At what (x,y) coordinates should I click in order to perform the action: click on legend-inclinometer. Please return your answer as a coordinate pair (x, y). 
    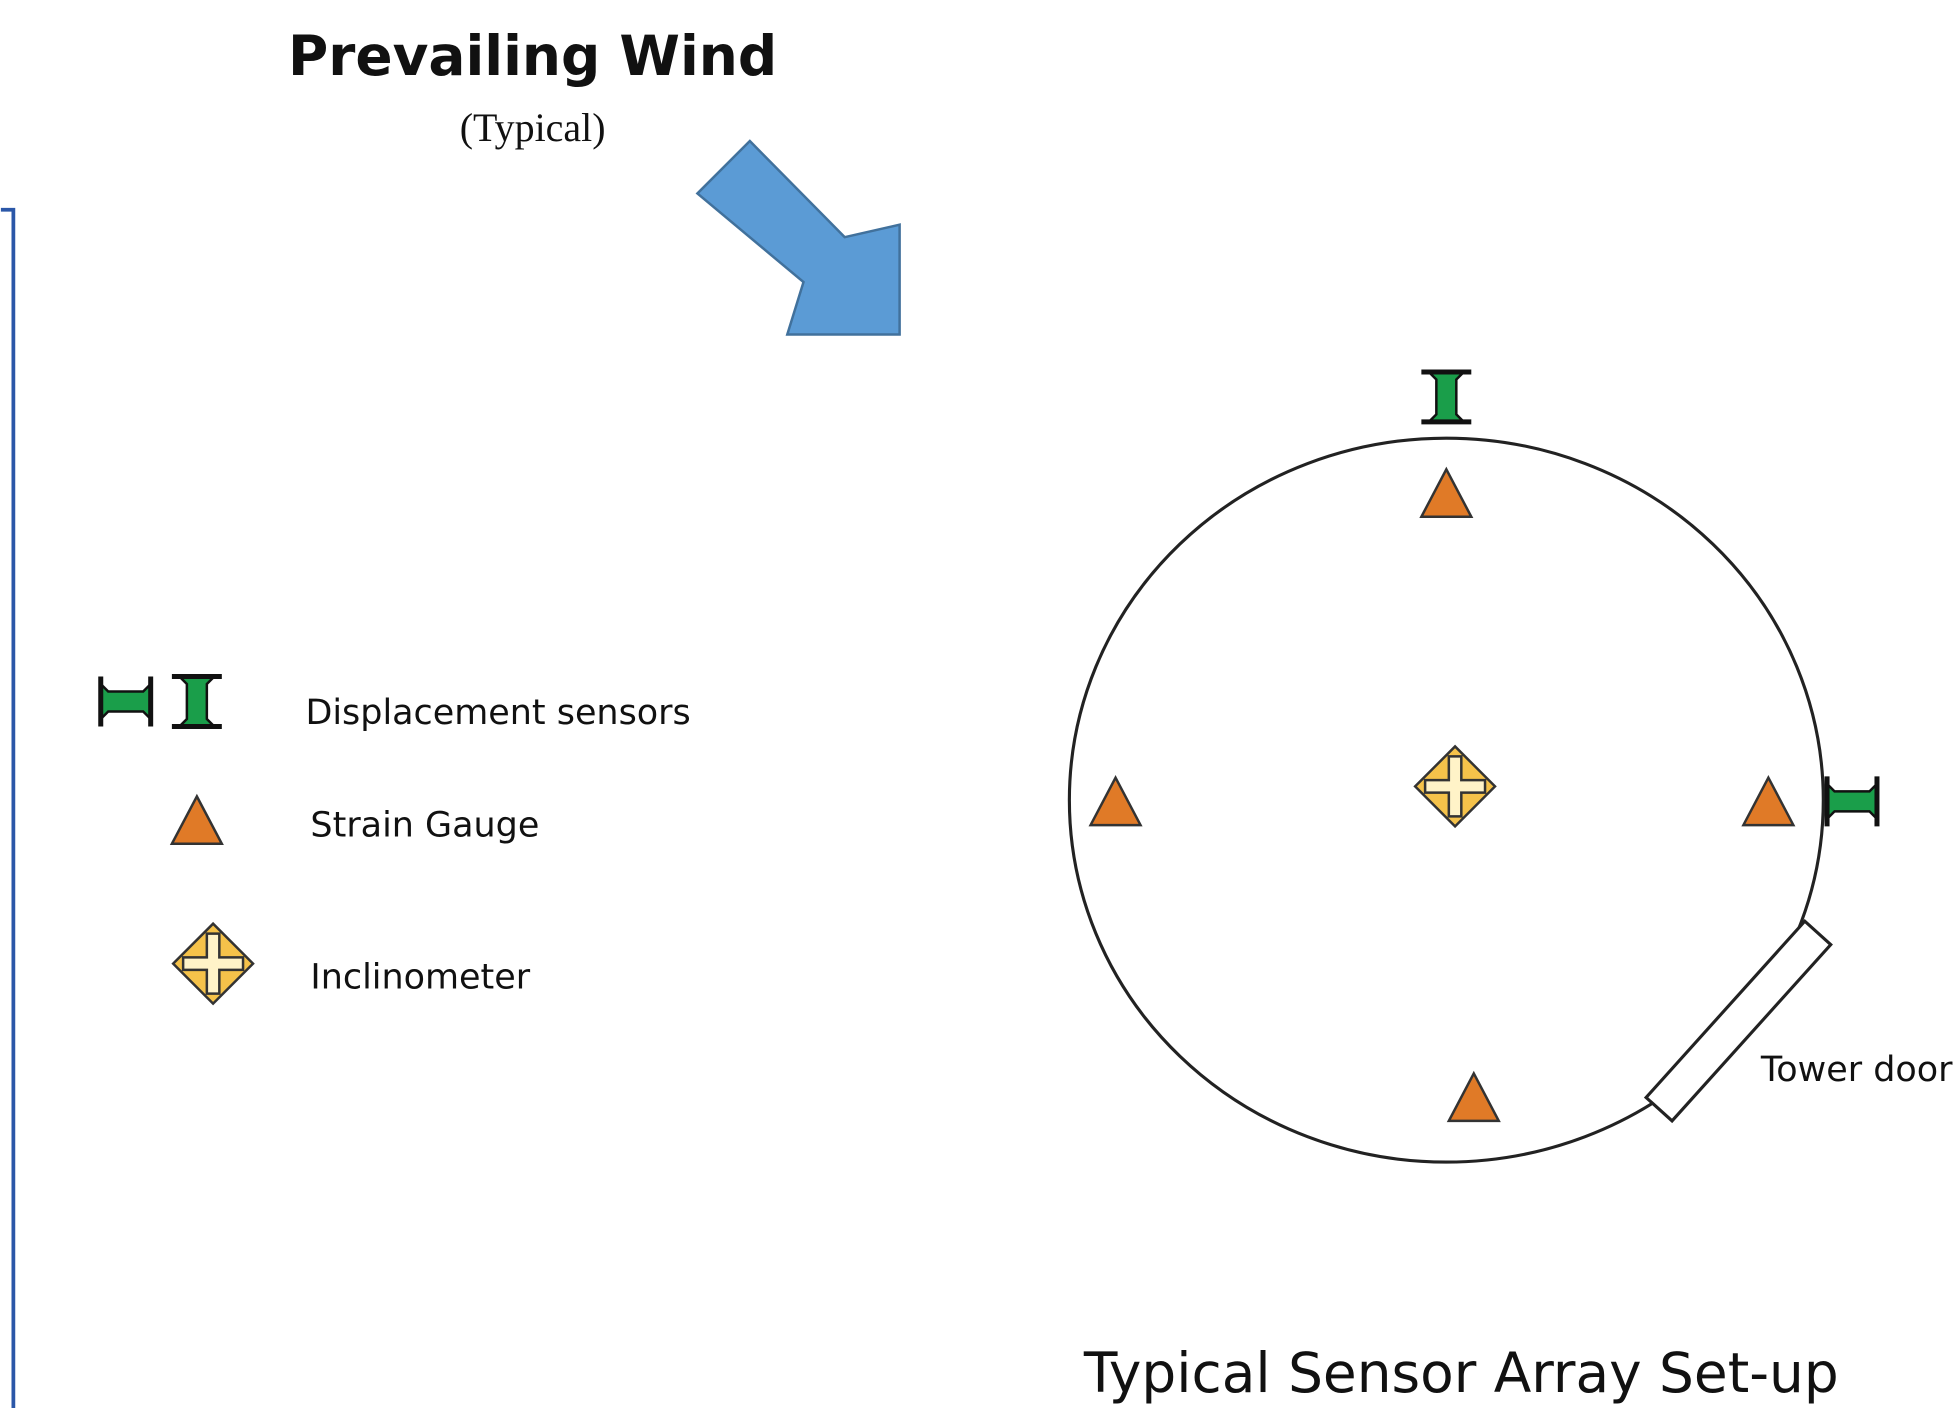
    Looking at the image, I should click on (213, 963).